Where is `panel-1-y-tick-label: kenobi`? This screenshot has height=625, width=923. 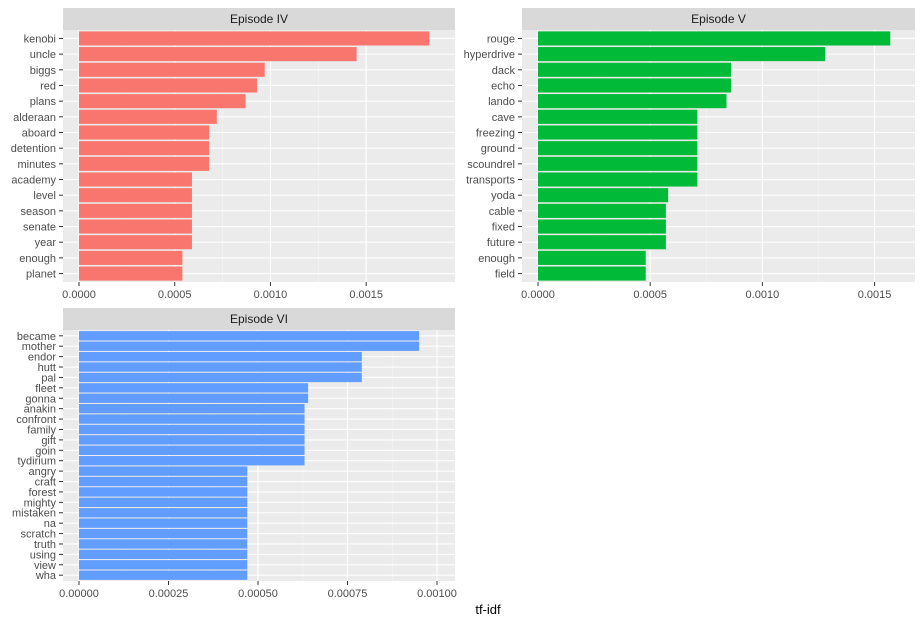 panel-1-y-tick-label: kenobi is located at coordinates (40, 39).